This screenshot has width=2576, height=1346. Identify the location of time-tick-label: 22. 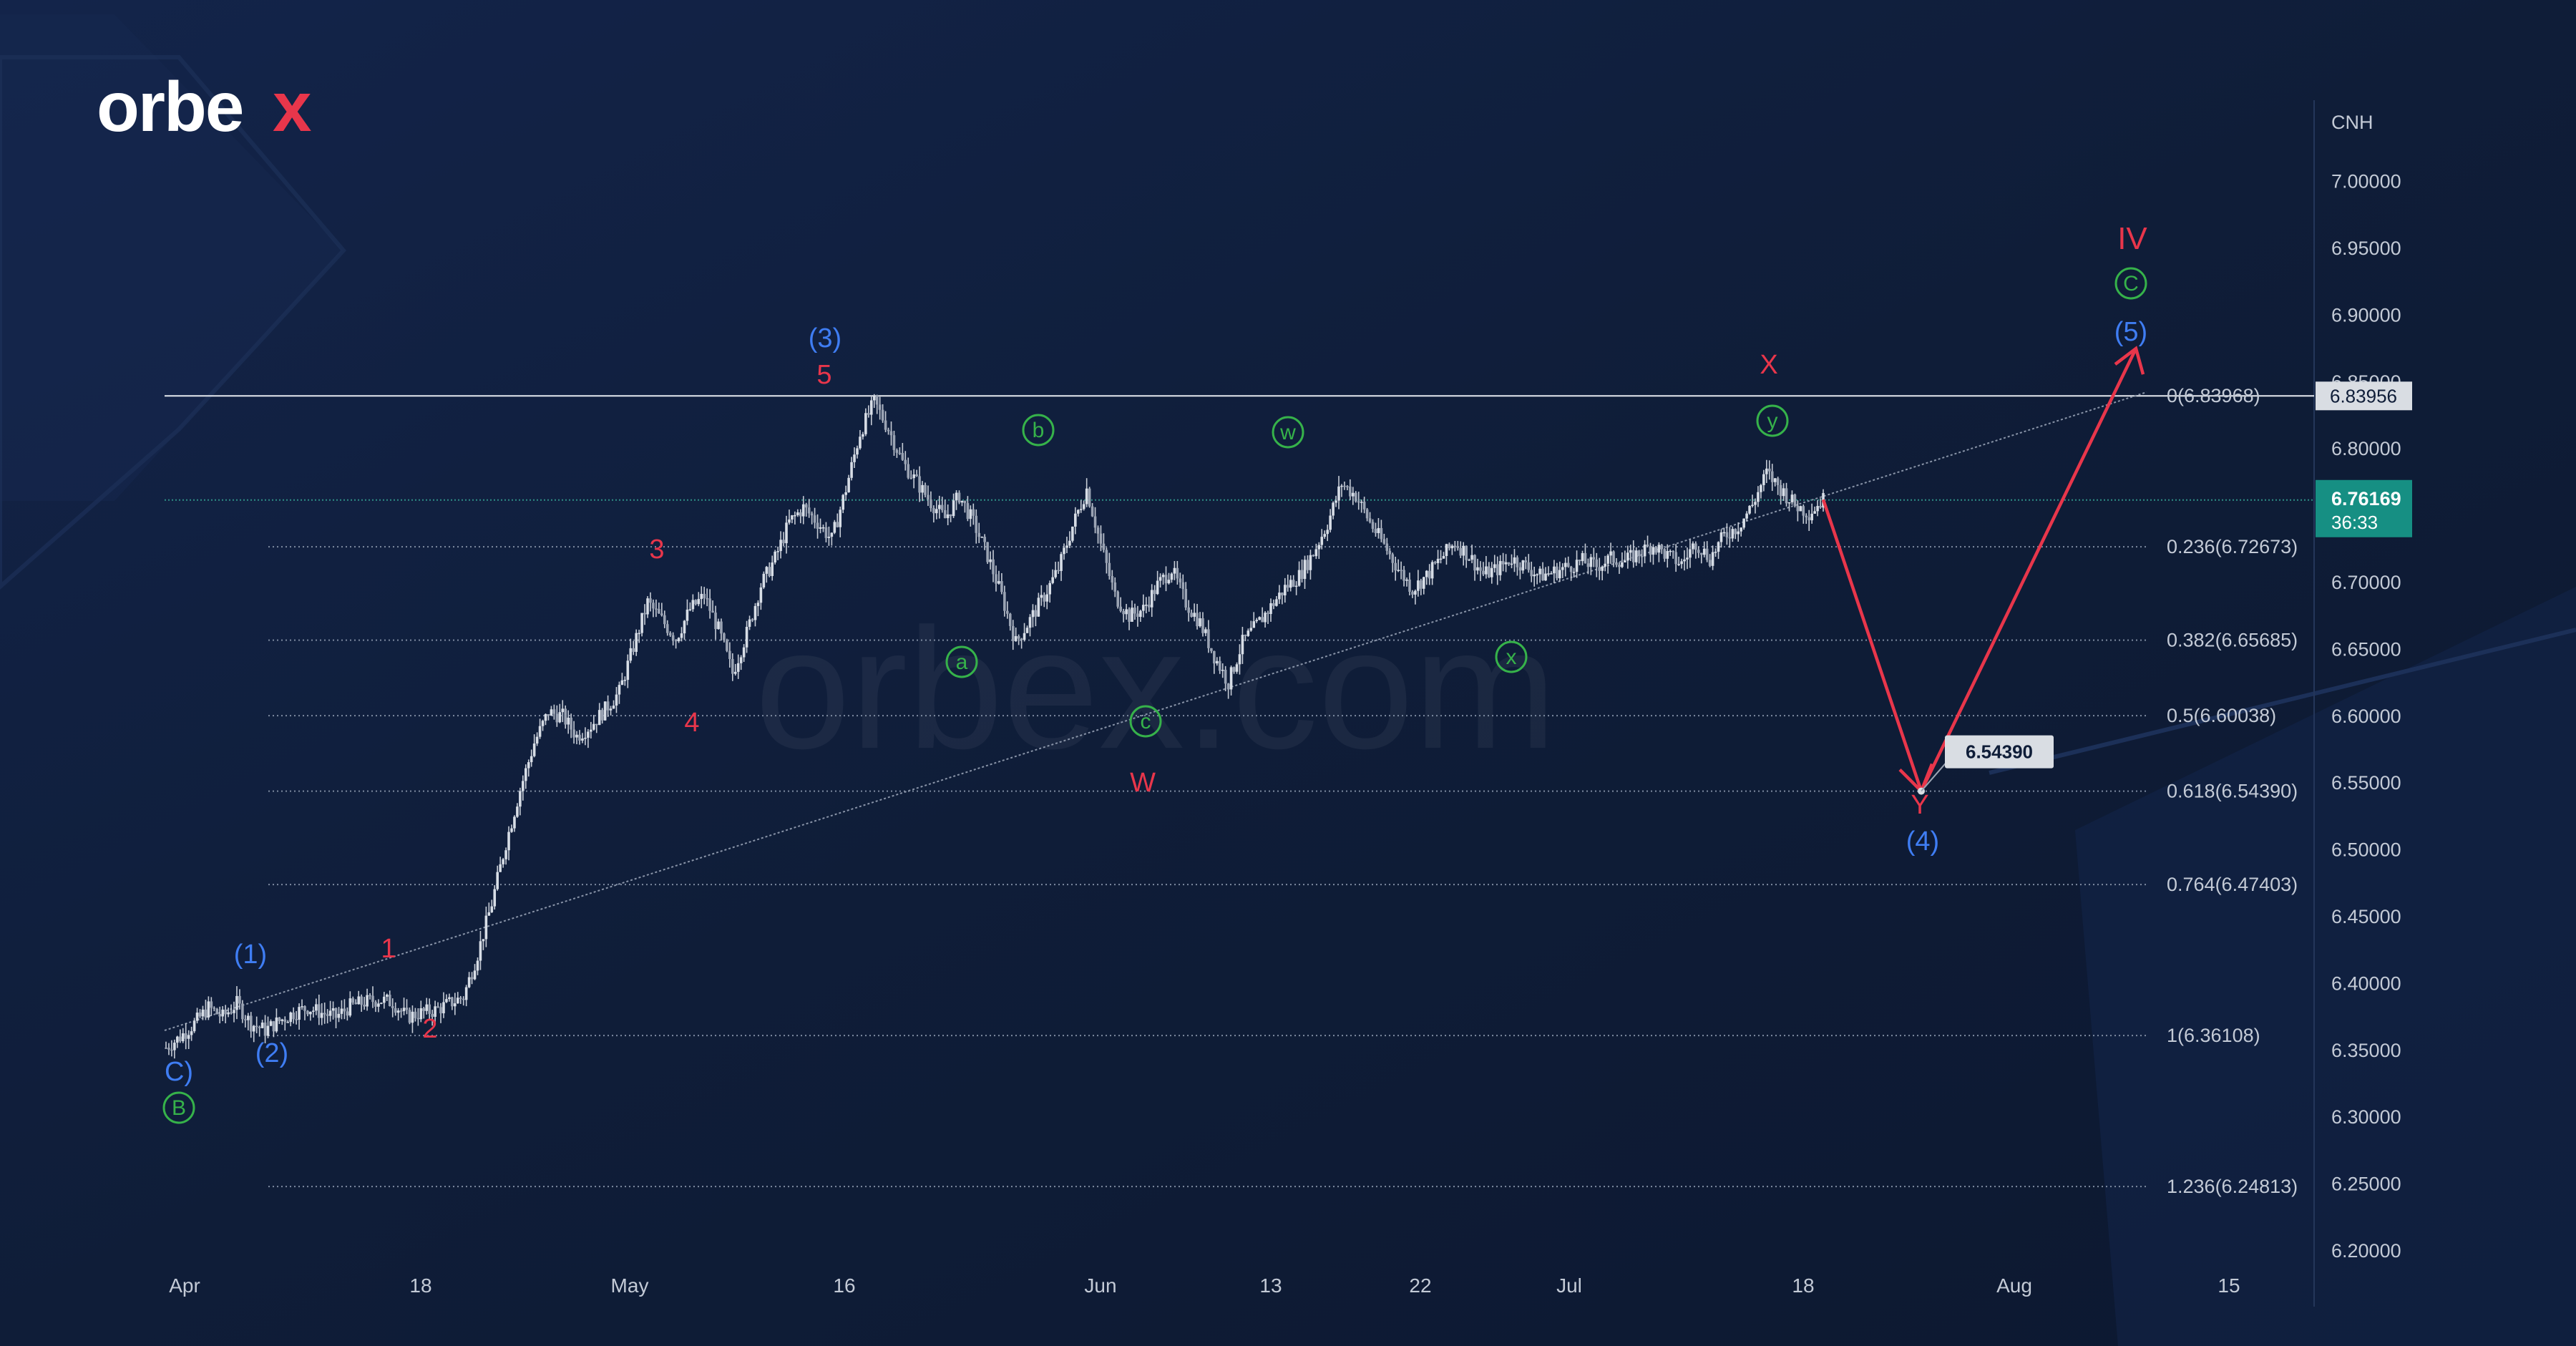
(1420, 1285).